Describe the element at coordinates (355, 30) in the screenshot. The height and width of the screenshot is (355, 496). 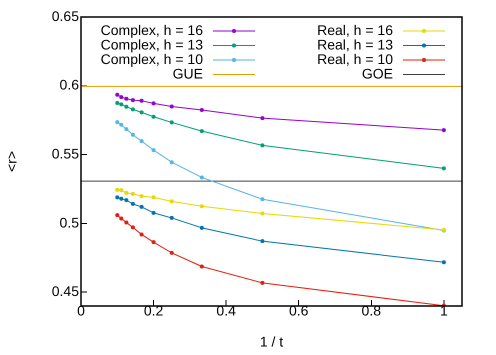
I see `legend-label: Real, h = 16` at that location.